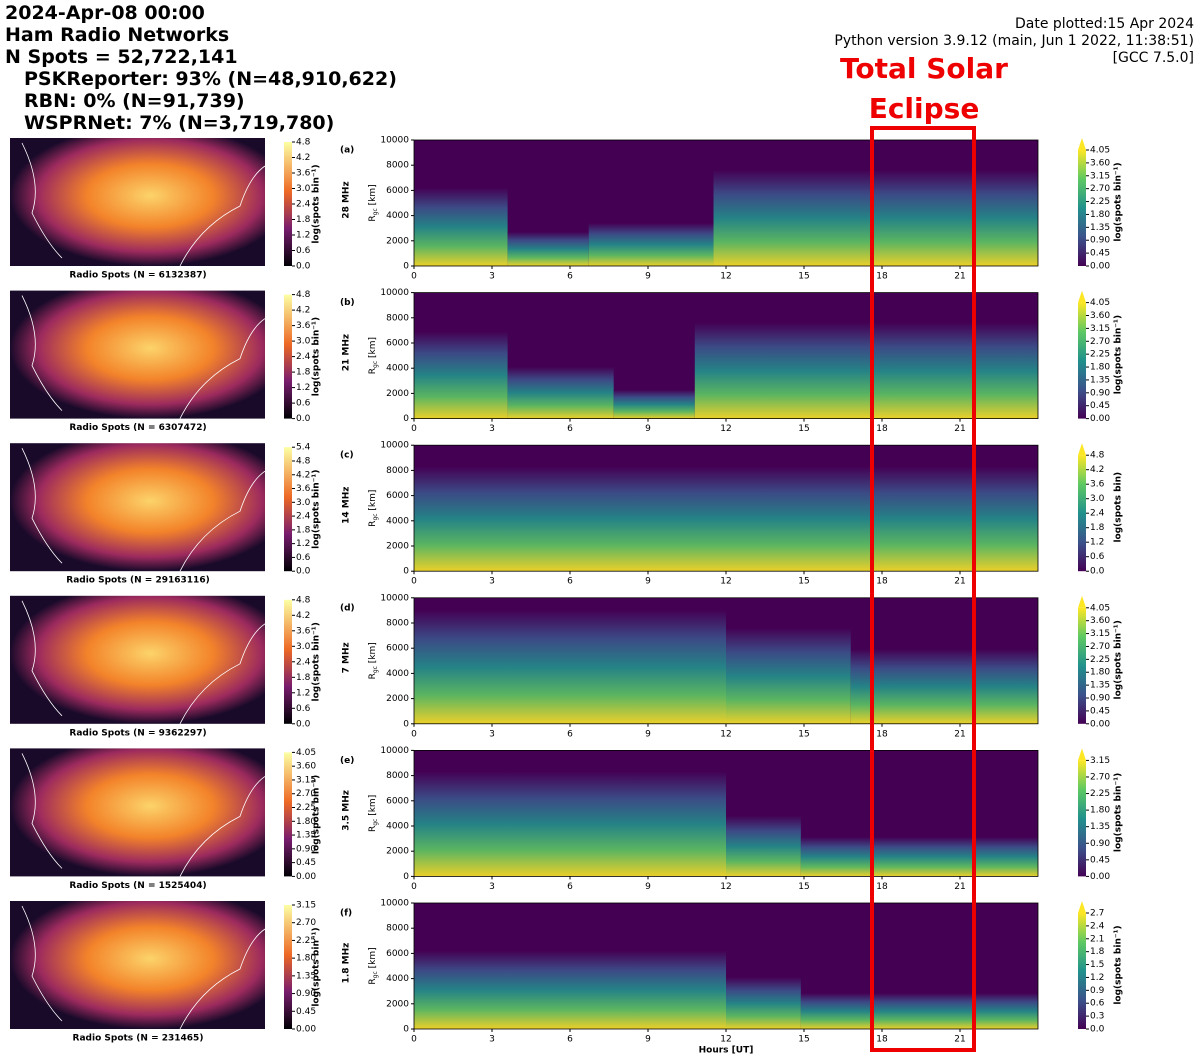  I want to click on y-tick-label: 8000, so click(397, 624).